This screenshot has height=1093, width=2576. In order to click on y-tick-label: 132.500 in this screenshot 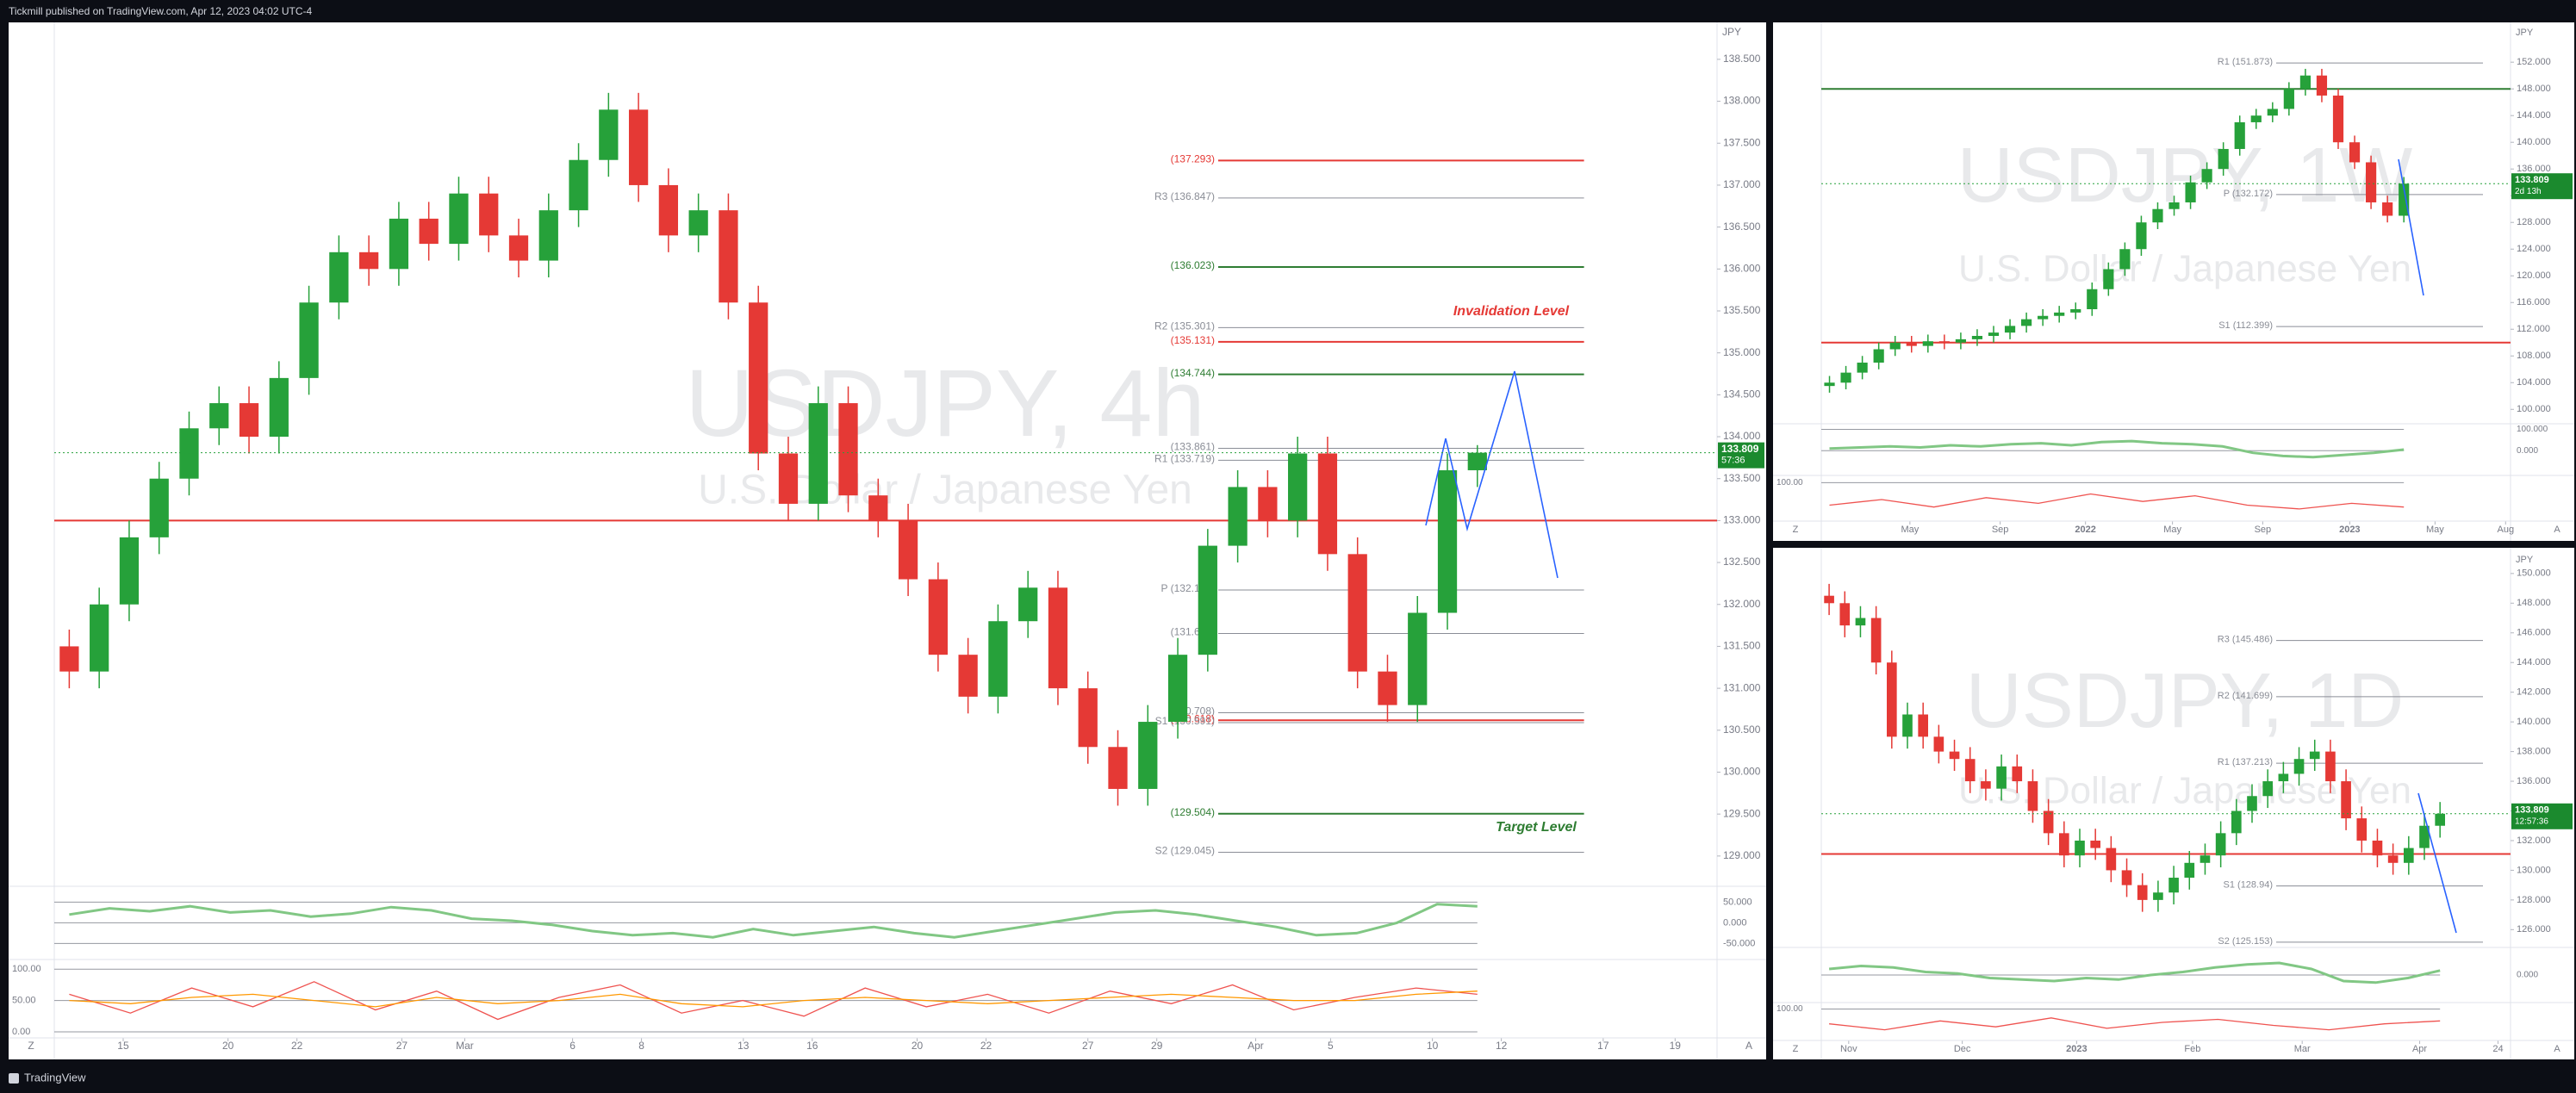, I will do `click(1742, 562)`.